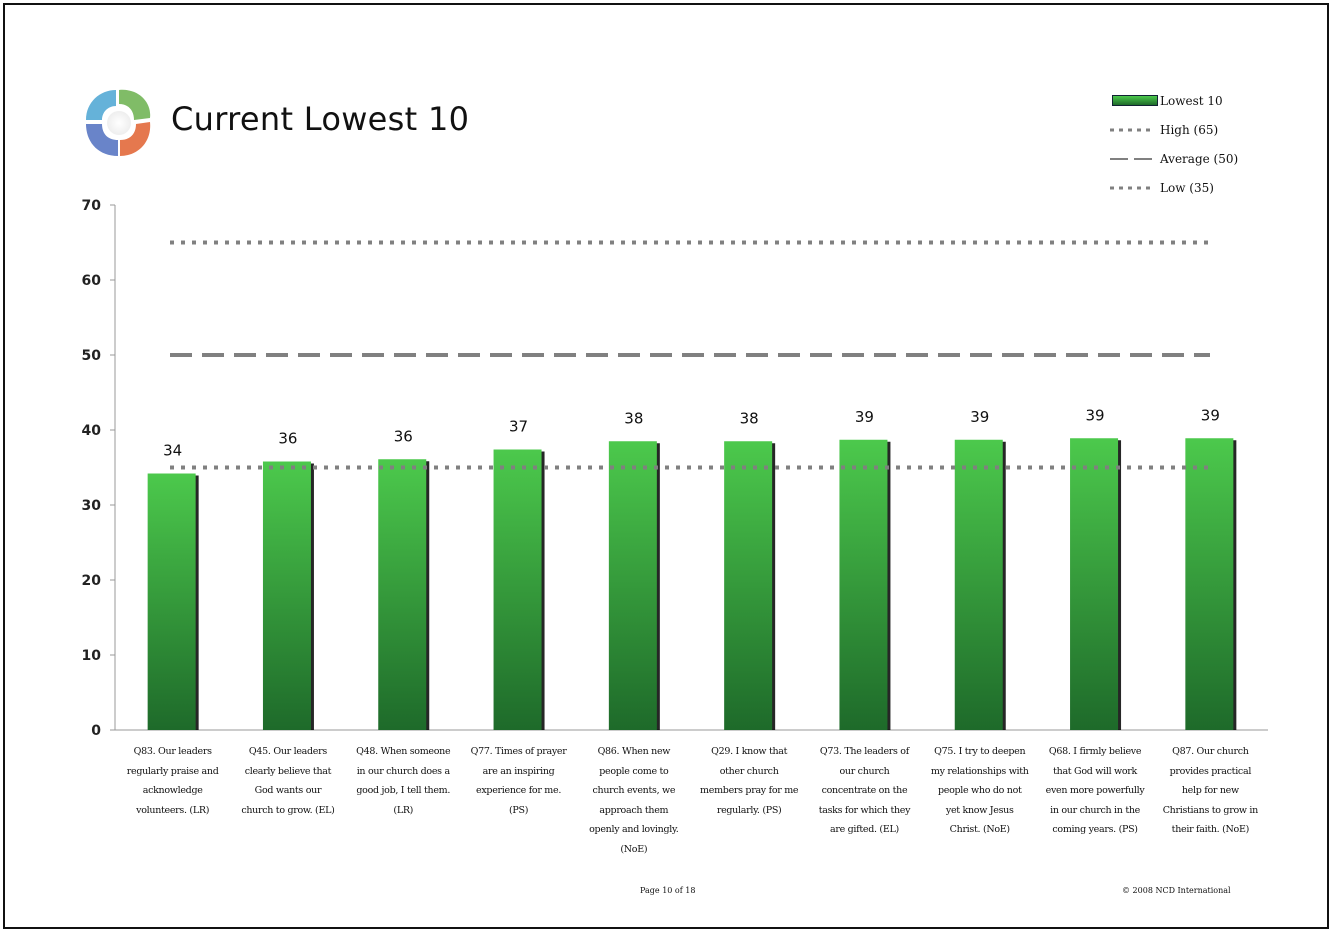 This screenshot has height=933, width=1336. Describe the element at coordinates (172, 751) in the screenshot. I see `x-category-label-line: Q83. Our leaders` at that location.